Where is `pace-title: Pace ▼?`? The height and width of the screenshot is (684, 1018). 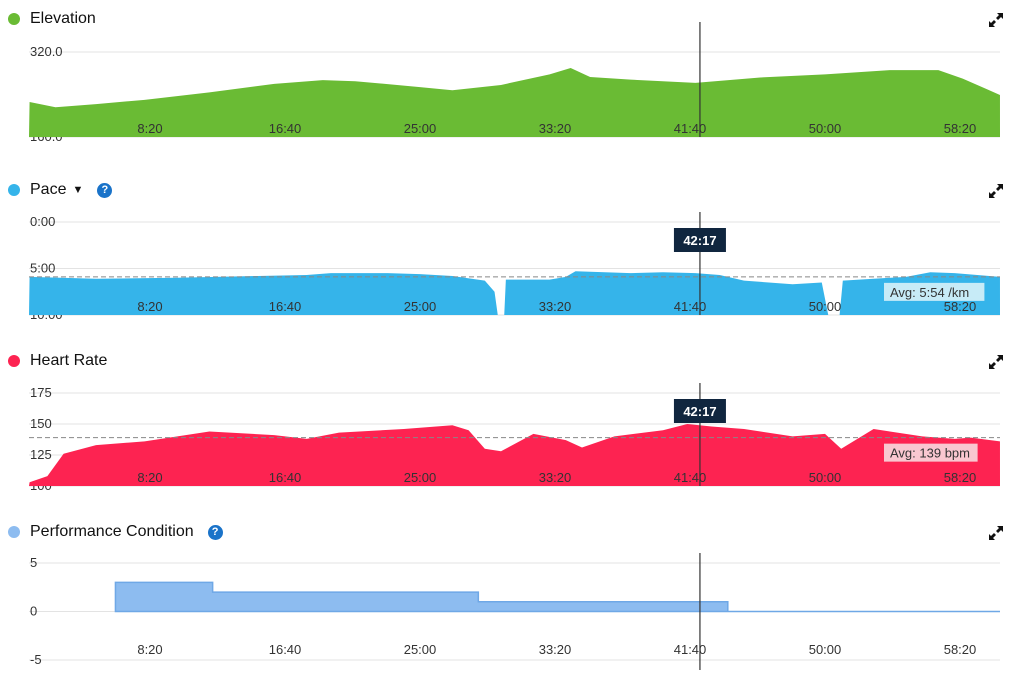
pace-title: Pace ▼? is located at coordinates (60, 190).